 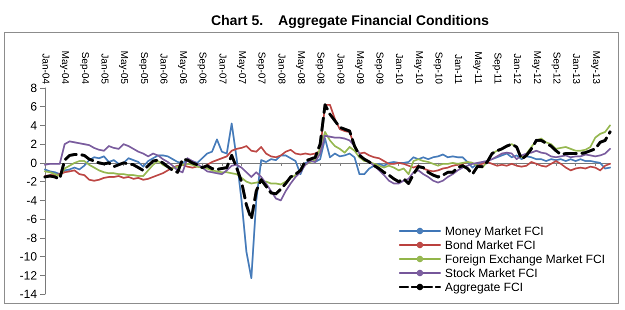 I want to click on x-tick-label: Sep-06, so click(x=202, y=68).